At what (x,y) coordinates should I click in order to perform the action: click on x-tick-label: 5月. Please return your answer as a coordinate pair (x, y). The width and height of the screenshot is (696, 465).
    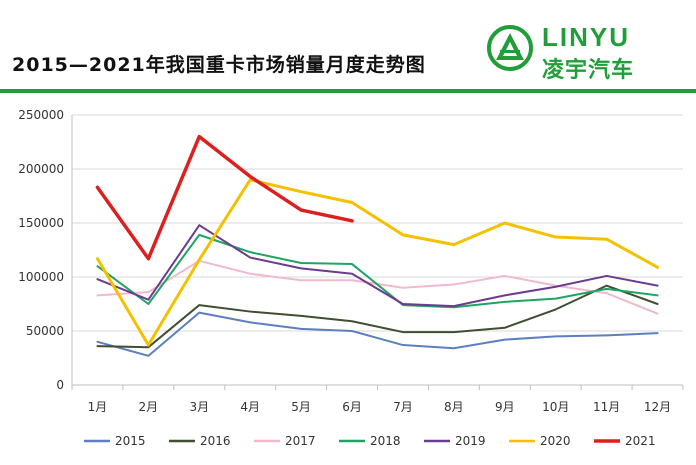
    Looking at the image, I should click on (301, 407).